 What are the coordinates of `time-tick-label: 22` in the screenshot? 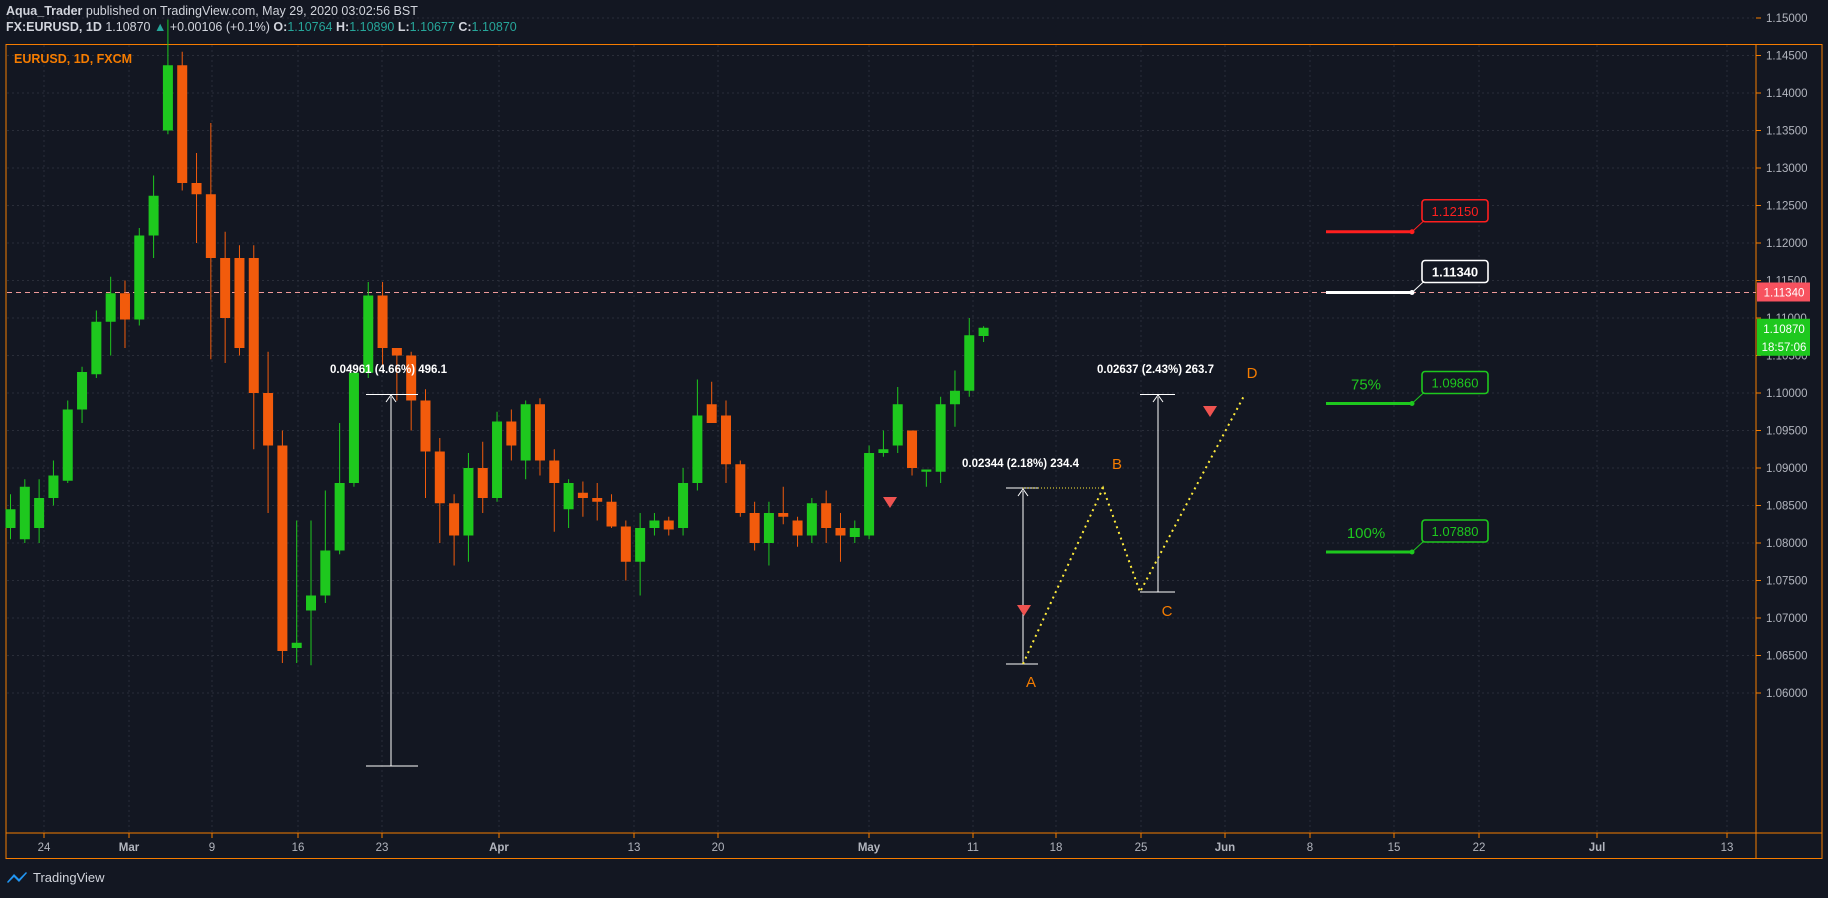 It's located at (1479, 848).